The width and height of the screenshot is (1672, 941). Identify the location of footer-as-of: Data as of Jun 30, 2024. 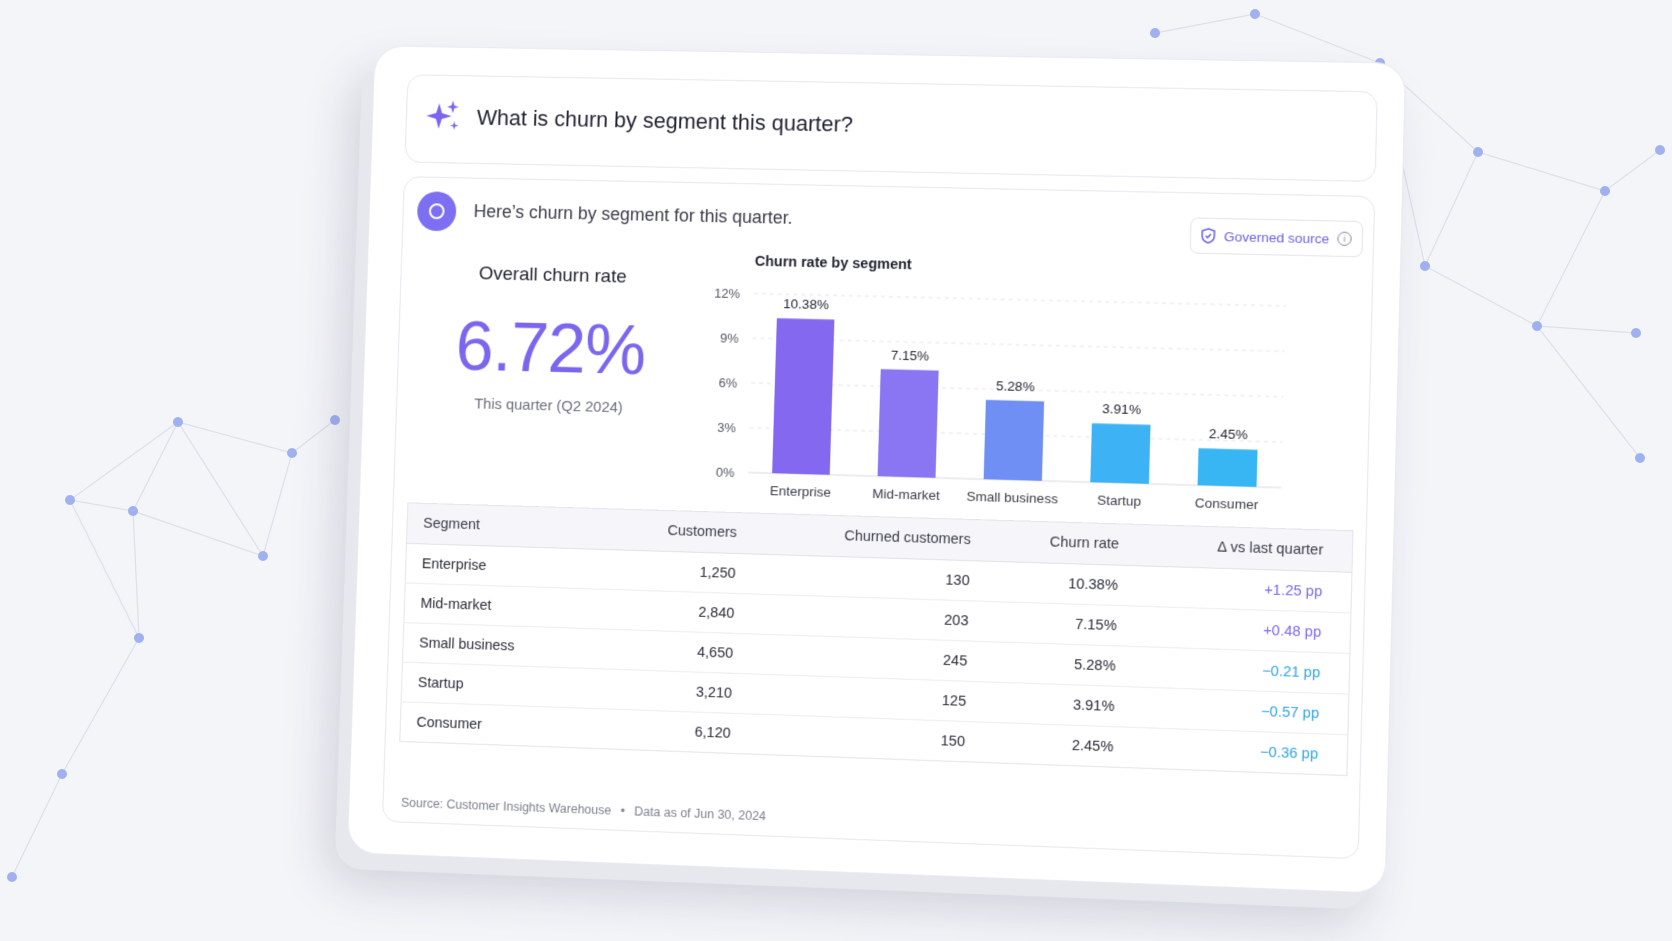
(700, 813).